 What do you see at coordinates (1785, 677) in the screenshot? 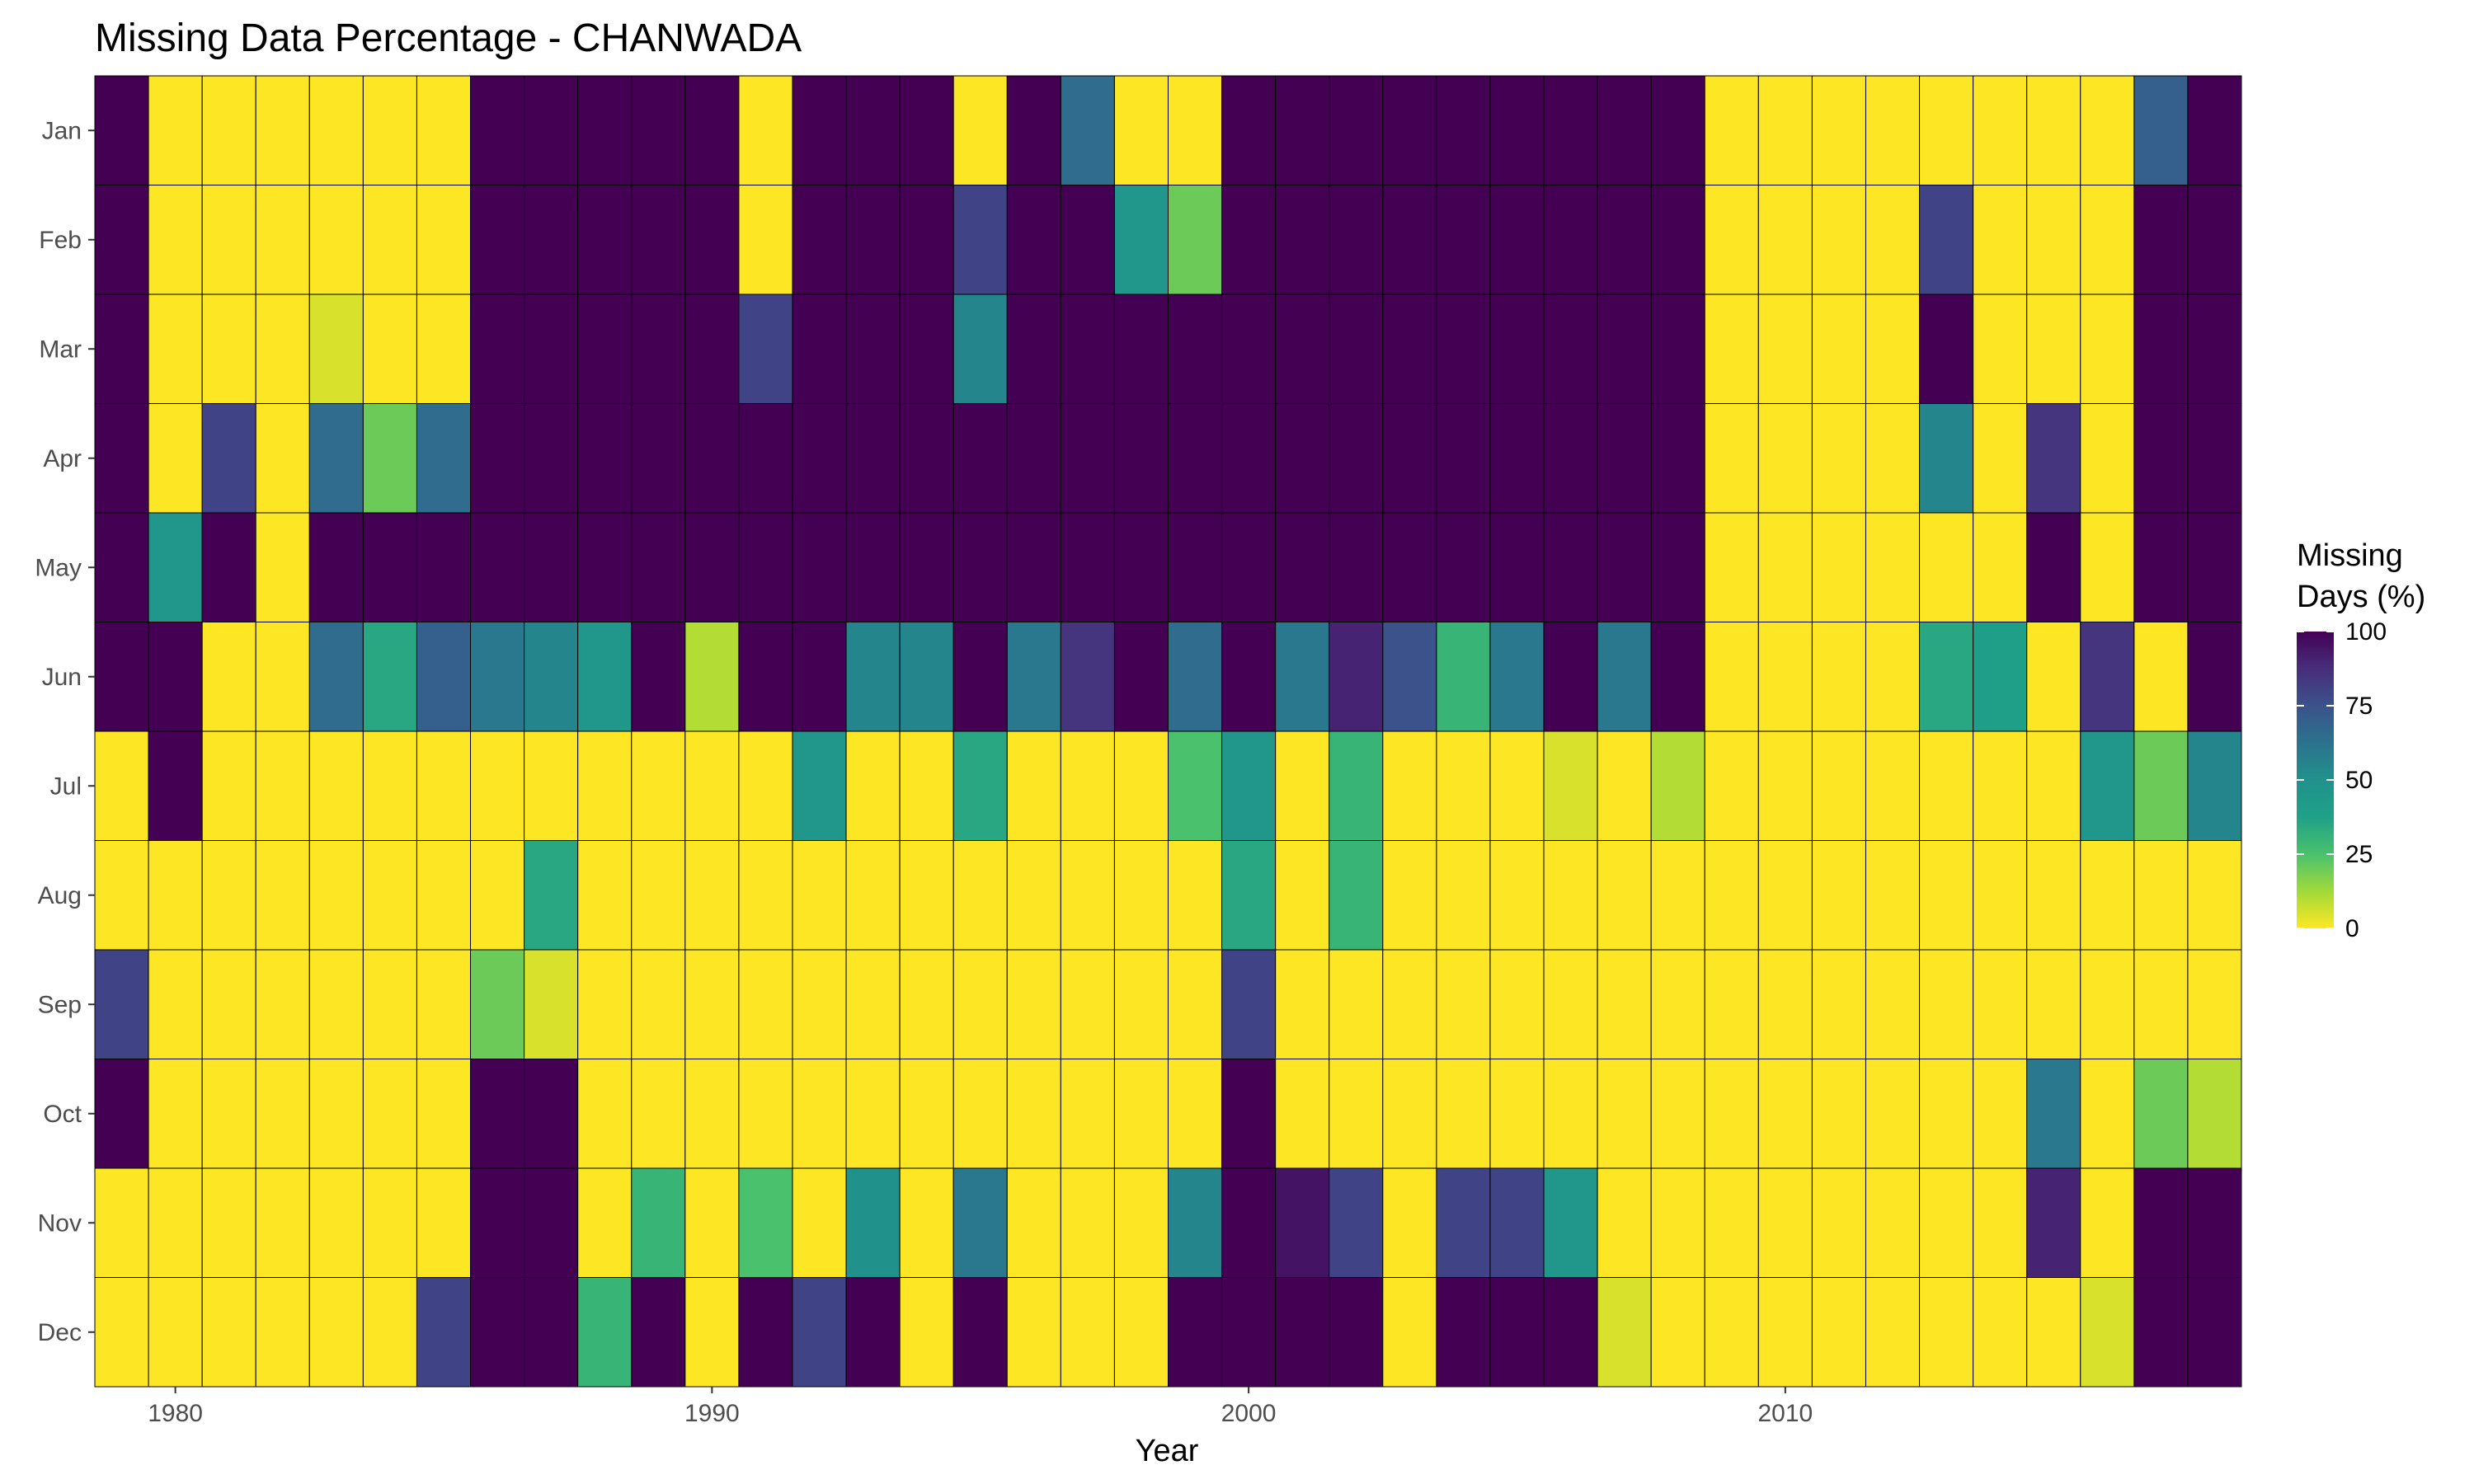
I see `heatmap-cell-jun-2010` at bounding box center [1785, 677].